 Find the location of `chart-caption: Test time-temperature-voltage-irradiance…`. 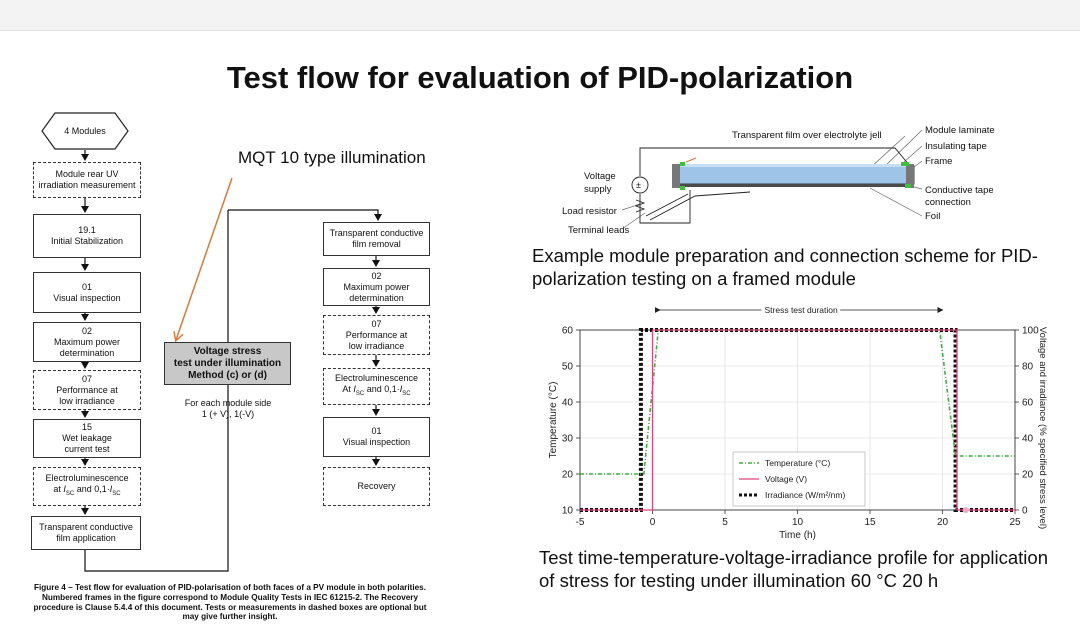

chart-caption: Test time-temperature-voltage-irradiance… is located at coordinates (793, 569).